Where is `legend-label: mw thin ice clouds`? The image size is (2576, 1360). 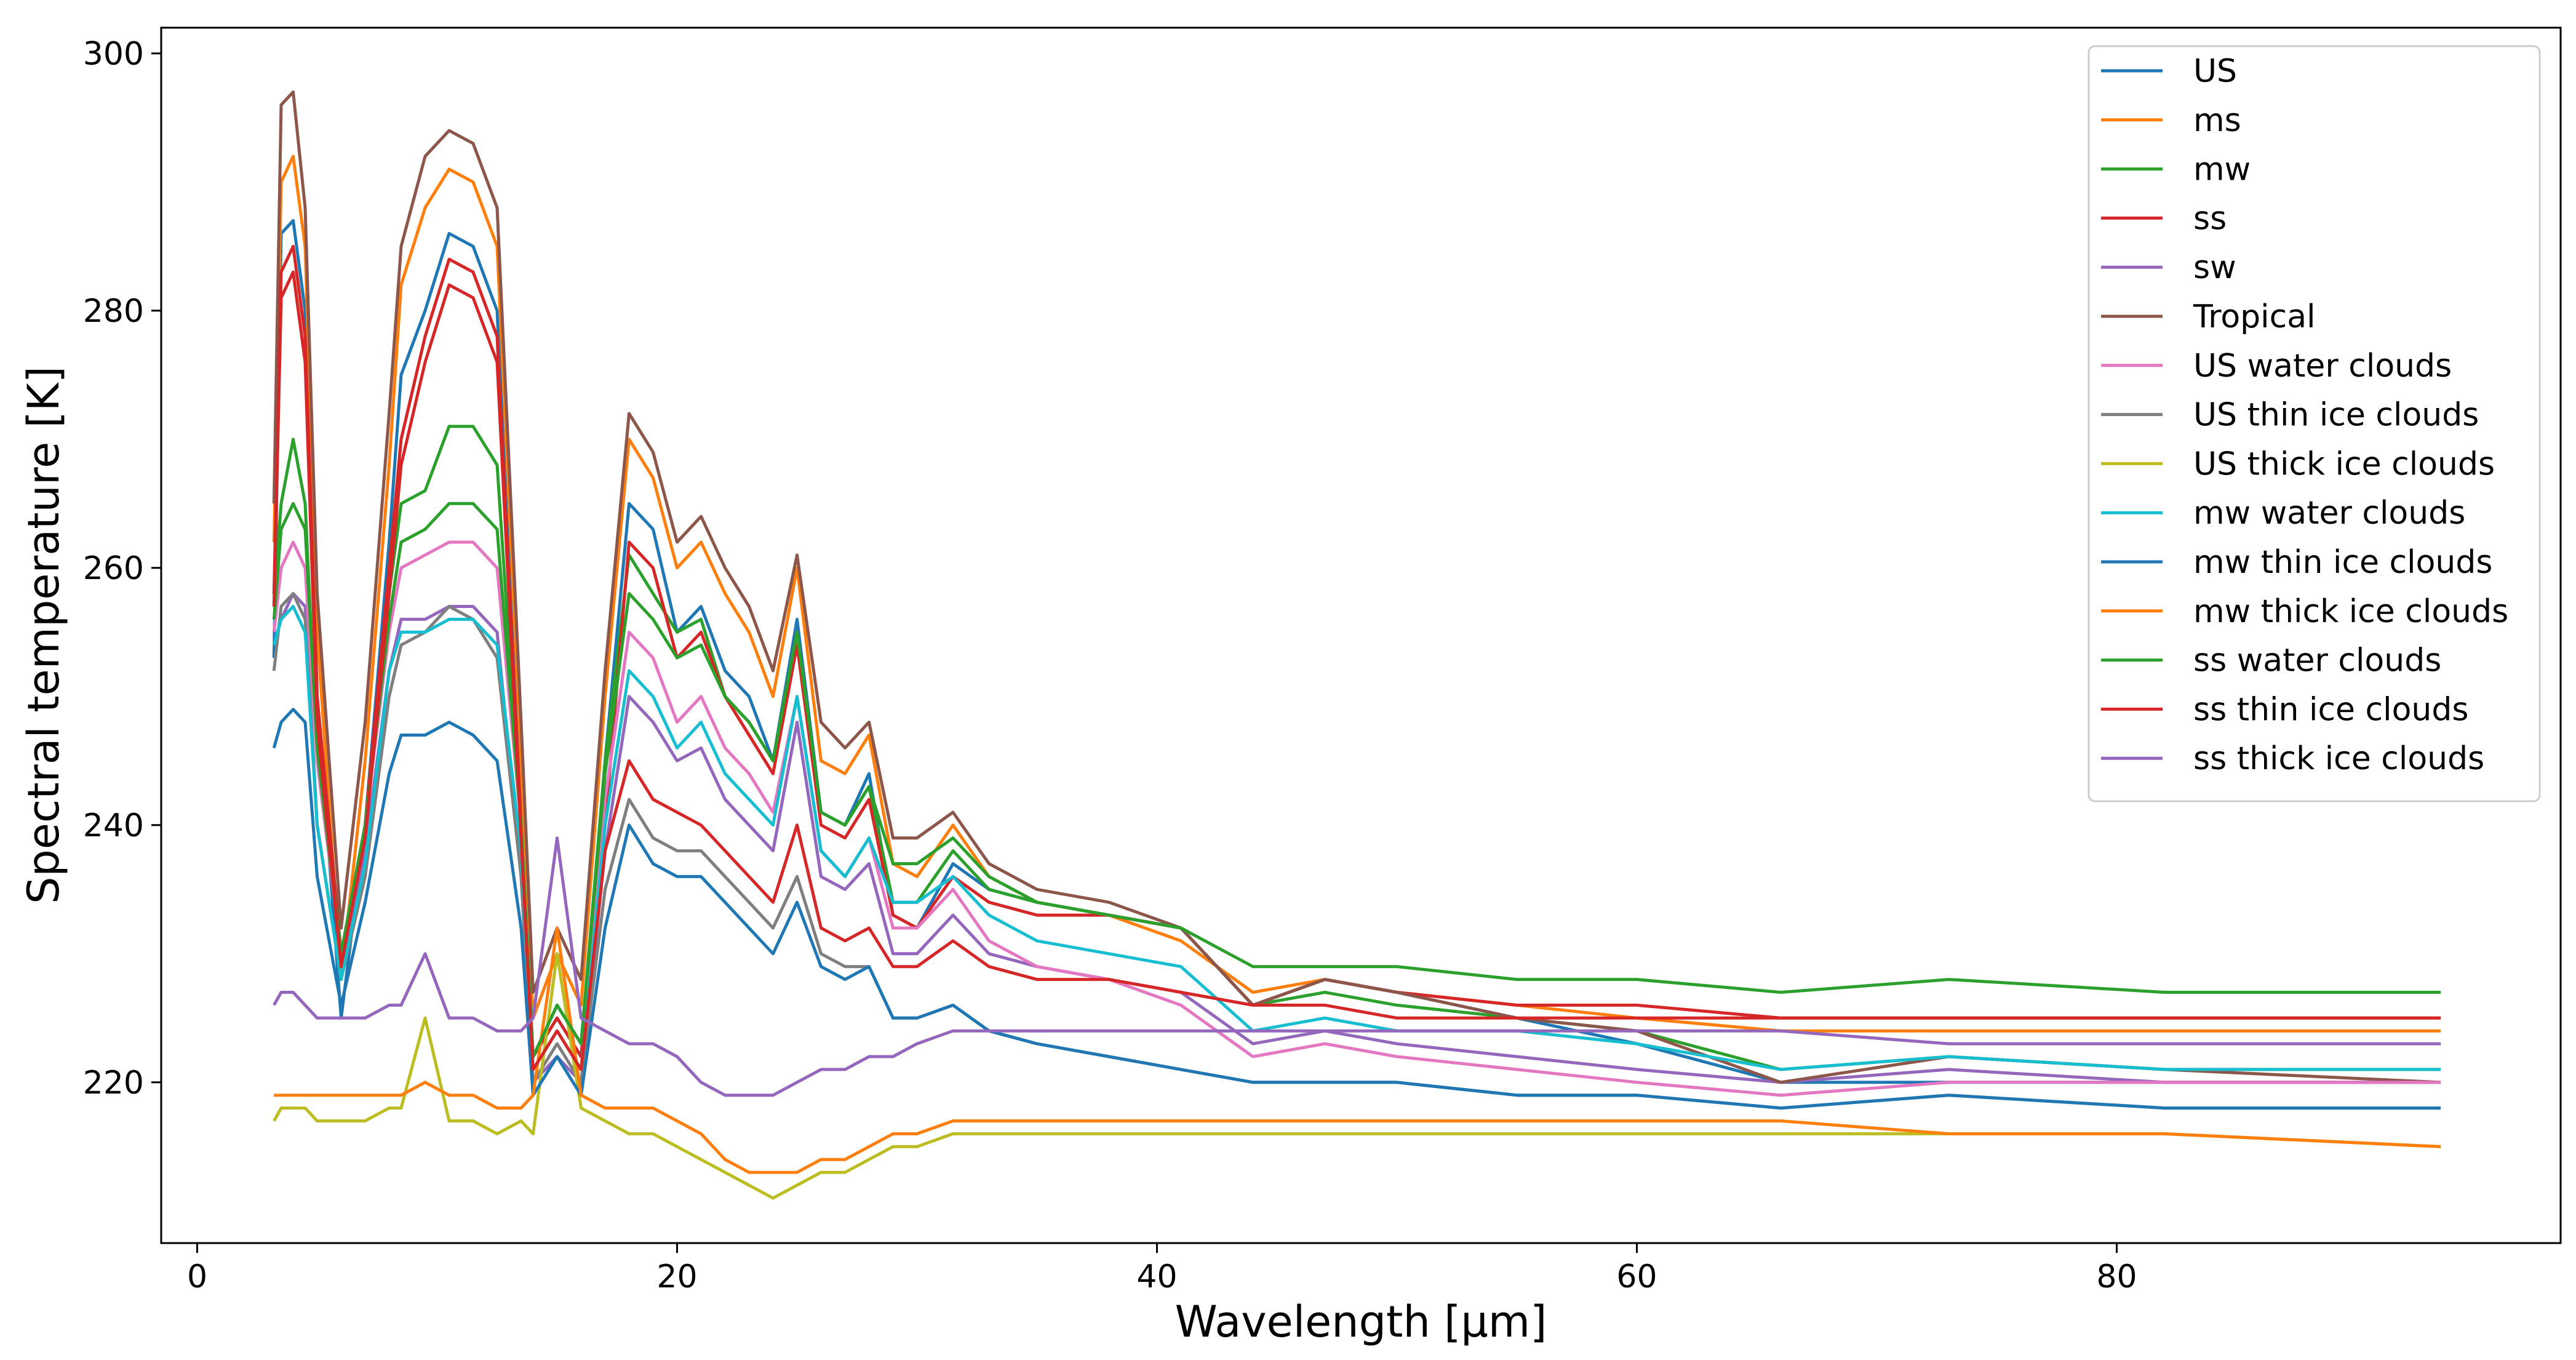
legend-label: mw thin ice clouds is located at coordinates (2342, 562).